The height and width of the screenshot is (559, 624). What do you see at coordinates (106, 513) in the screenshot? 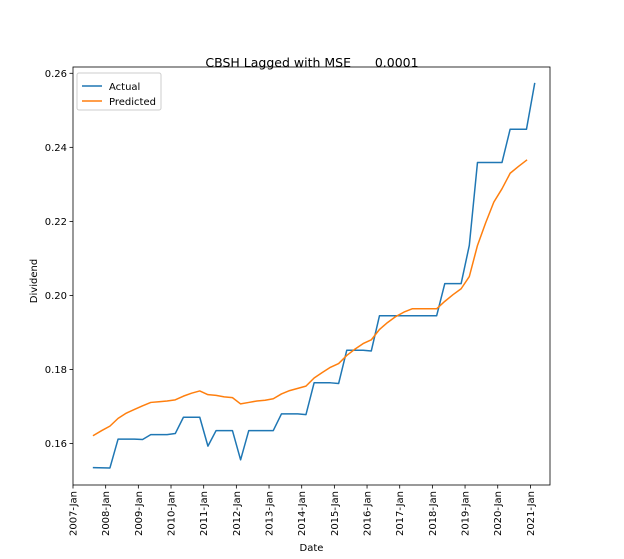
I see `x-tick-label: 2008-Jan` at bounding box center [106, 513].